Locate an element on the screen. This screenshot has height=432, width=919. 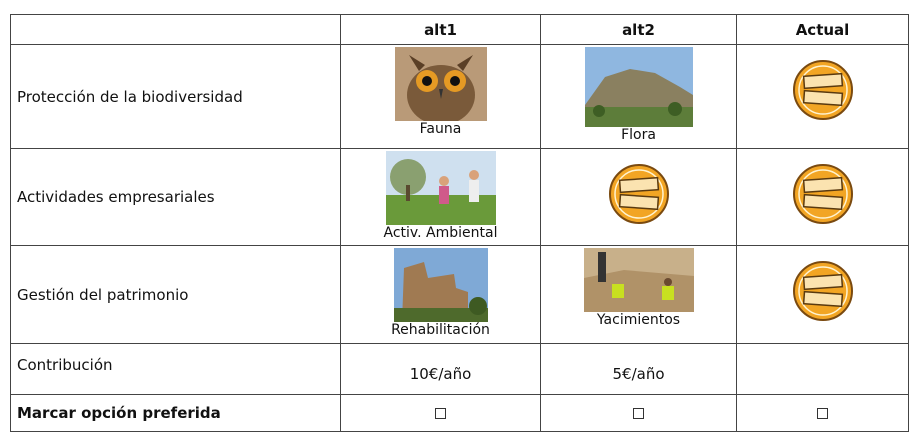
row-label: Gestión del patrimonio is located at coordinates (175, 294).